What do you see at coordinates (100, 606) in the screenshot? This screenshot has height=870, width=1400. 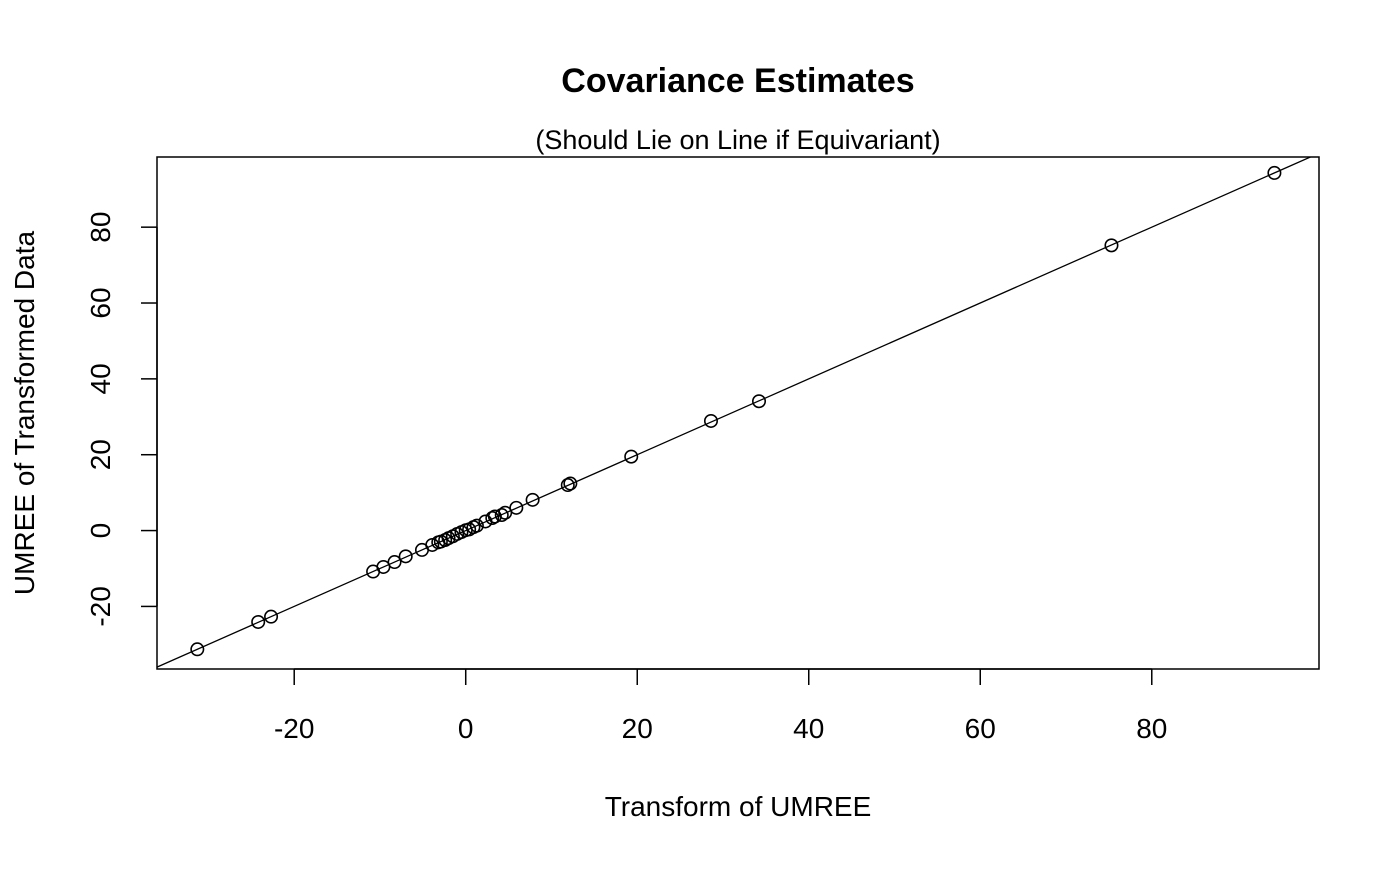 I see `y-tick-label: -20` at bounding box center [100, 606].